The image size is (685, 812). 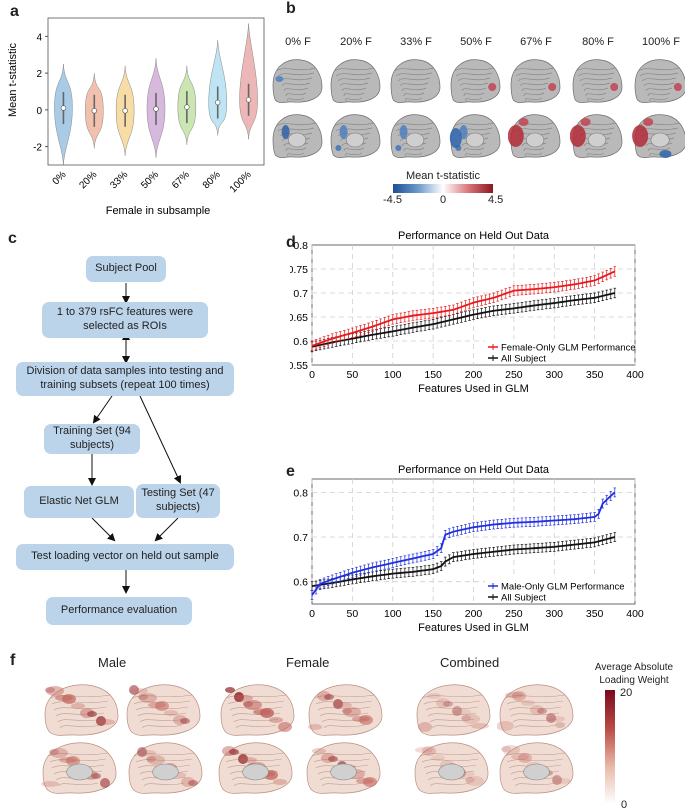 What do you see at coordinates (13, 80) in the screenshot?
I see `violin-ylabel: Mean t-statistic` at bounding box center [13, 80].